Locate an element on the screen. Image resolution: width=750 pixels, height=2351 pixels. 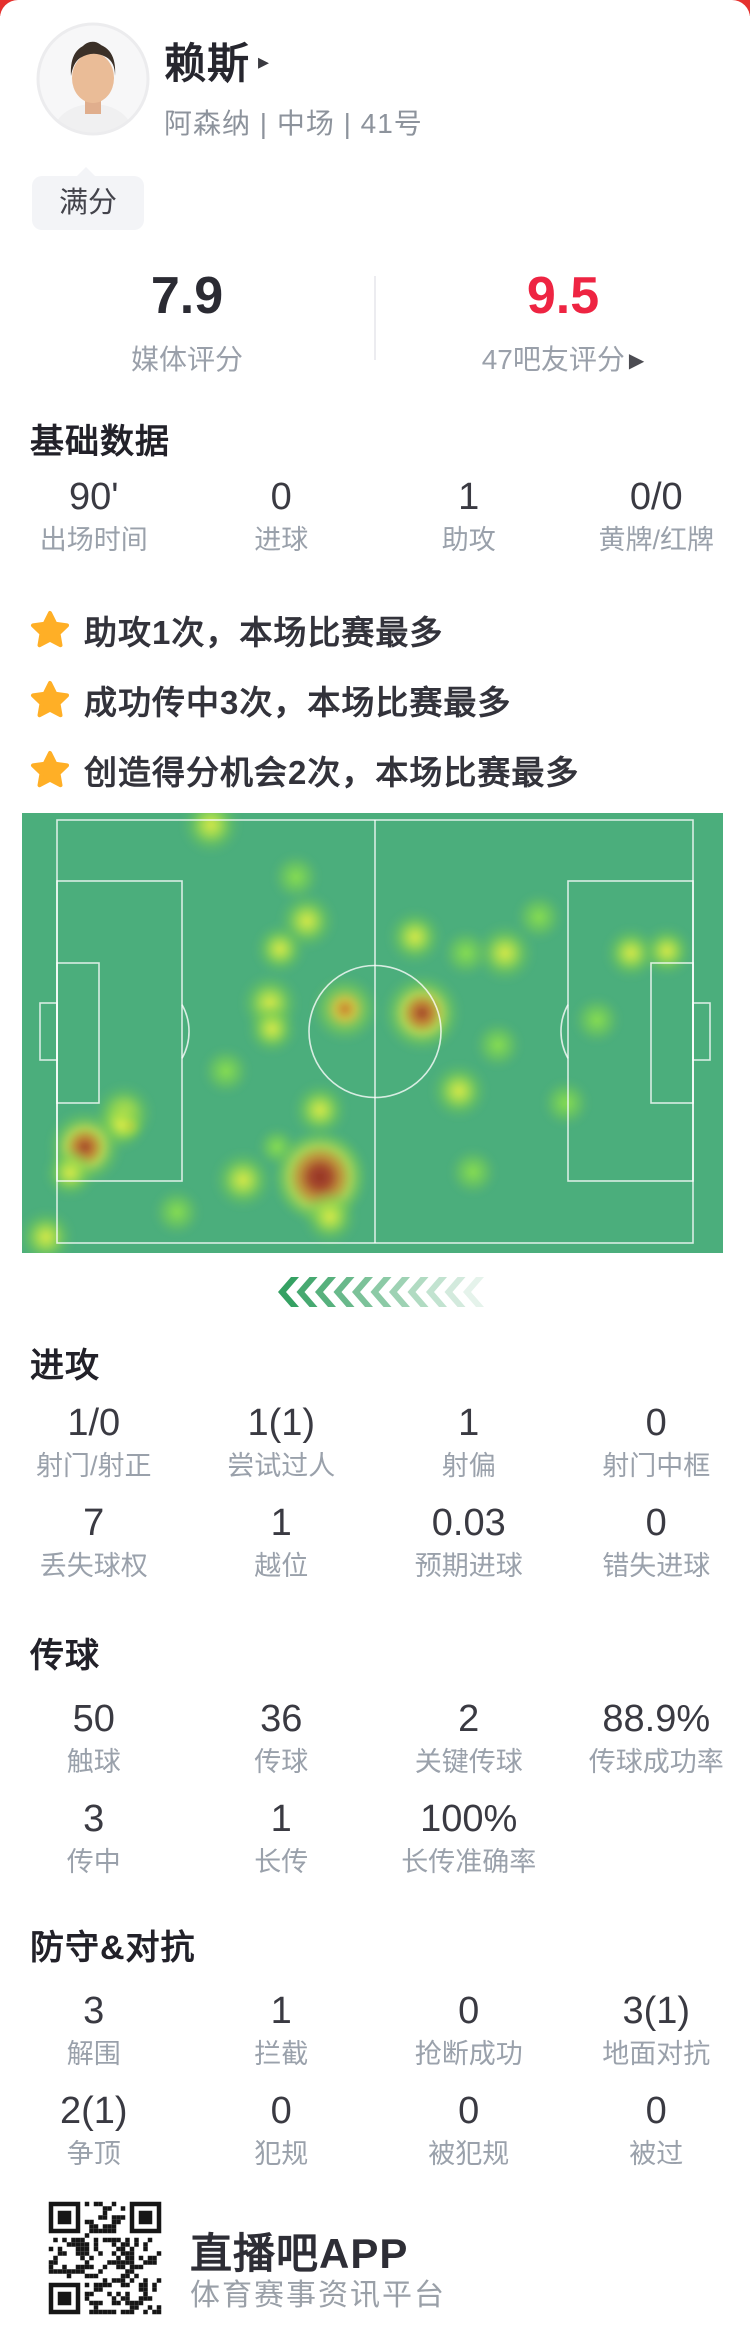
stat-long-balls: 1 长传 is located at coordinates (281, 1837).